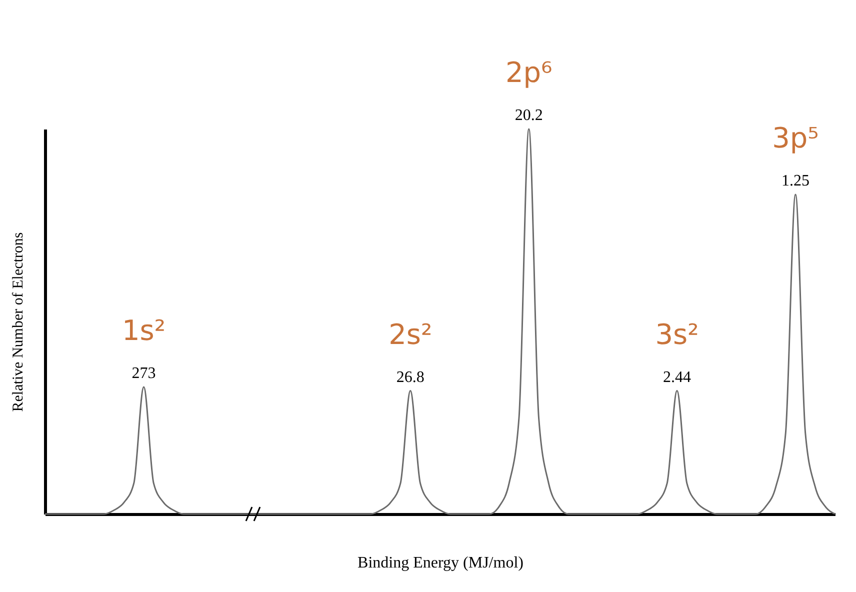 The height and width of the screenshot is (592, 856). Describe the element at coordinates (795, 137) in the screenshot. I see `annotation: 3p⁵` at that location.